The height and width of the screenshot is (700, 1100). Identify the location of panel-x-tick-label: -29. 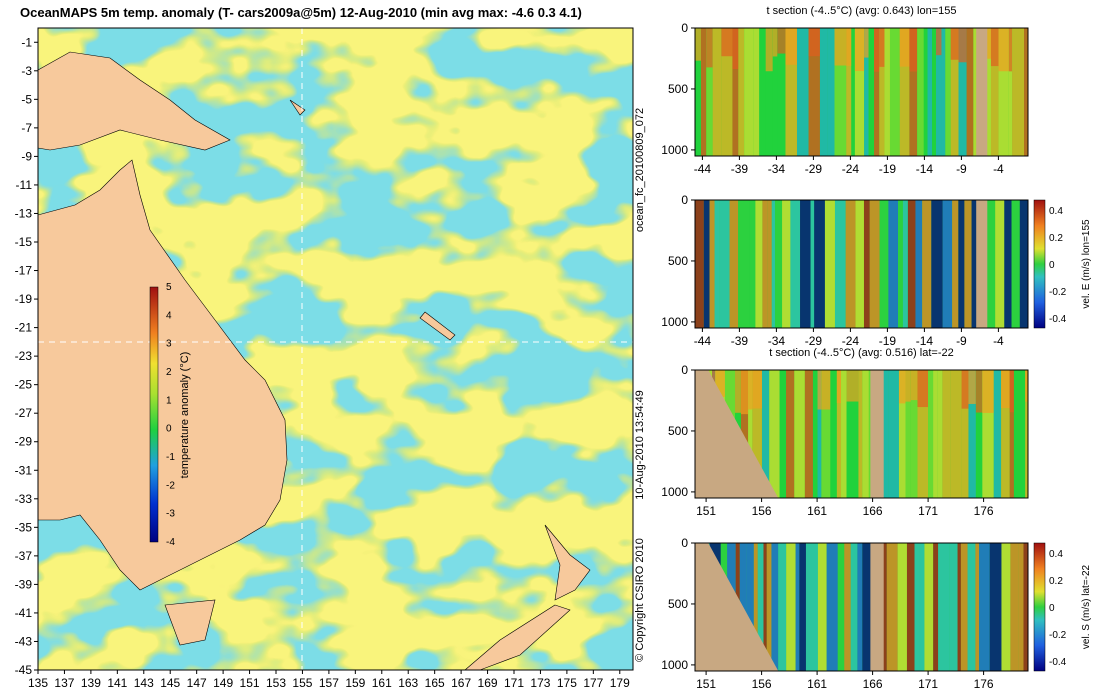
(814, 169).